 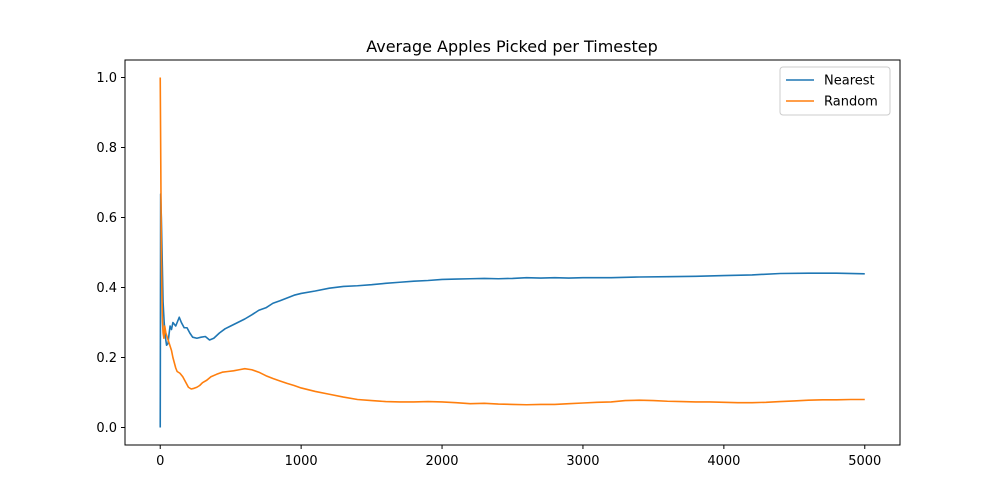 What do you see at coordinates (106, 288) in the screenshot?
I see `y-tick-label: 0.4` at bounding box center [106, 288].